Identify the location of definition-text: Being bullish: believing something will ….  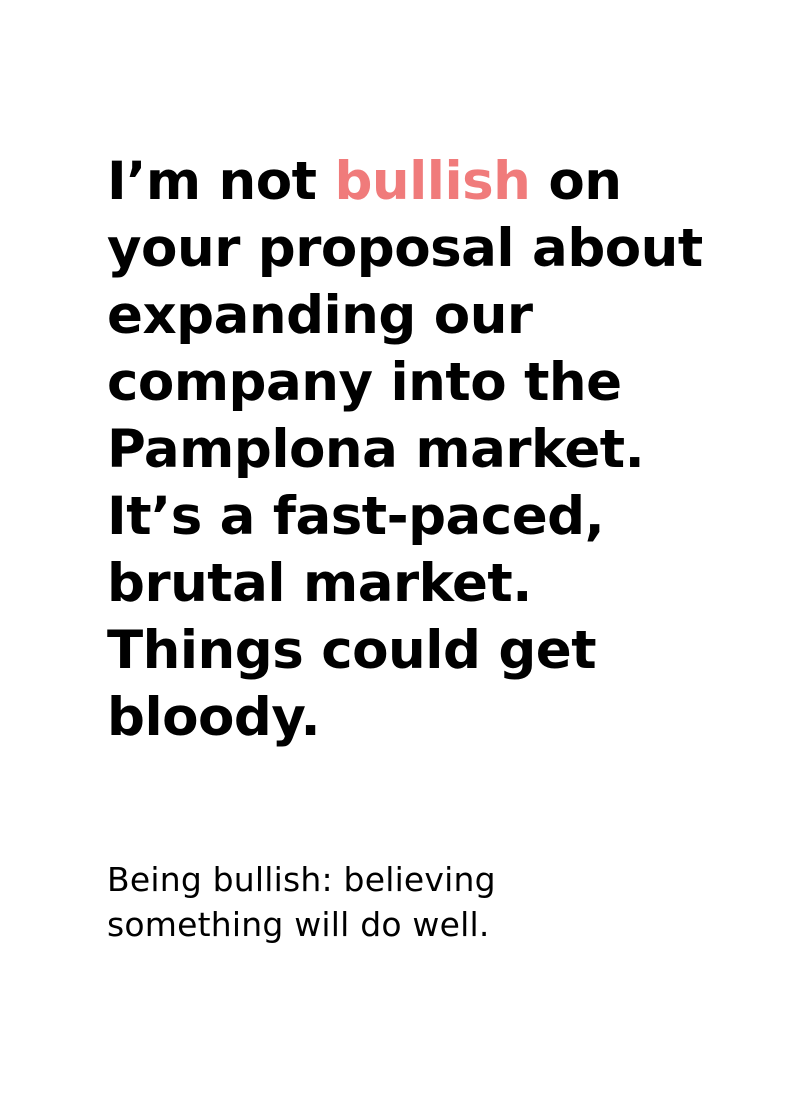
(407, 902).